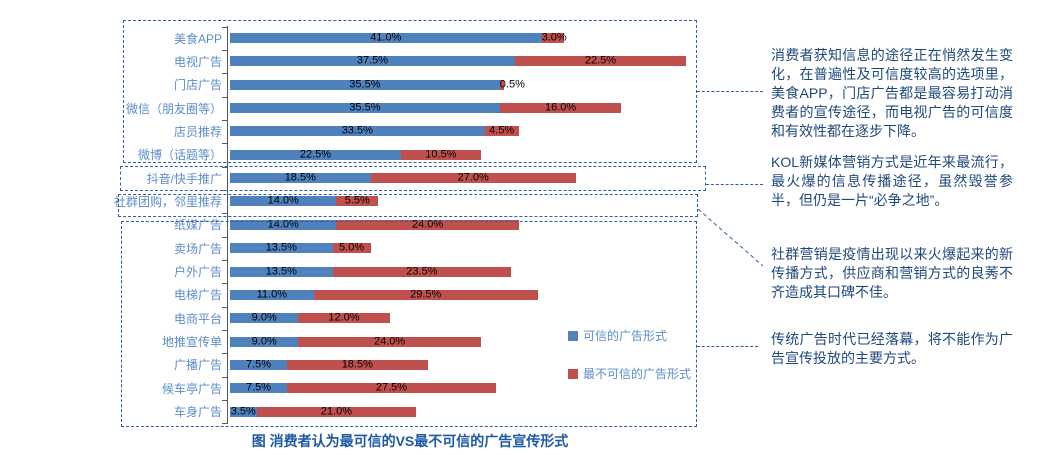 This screenshot has height=455, width=1039. Describe the element at coordinates (374, 130) in the screenshot. I see `bar-group: 33.5% 4.5%` at that location.